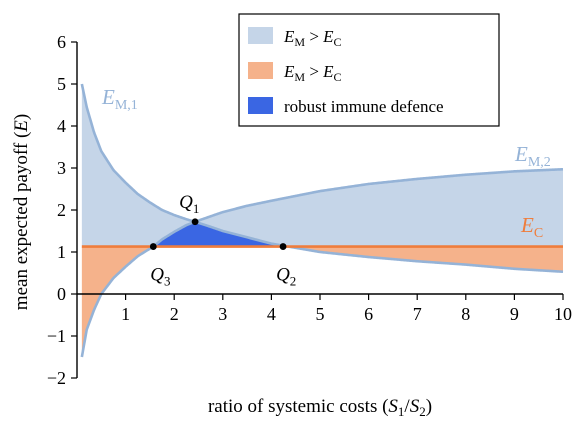 The image size is (580, 421). I want to click on chart-legend: EM > EC EM > EC robust immune defence, so click(369, 70).